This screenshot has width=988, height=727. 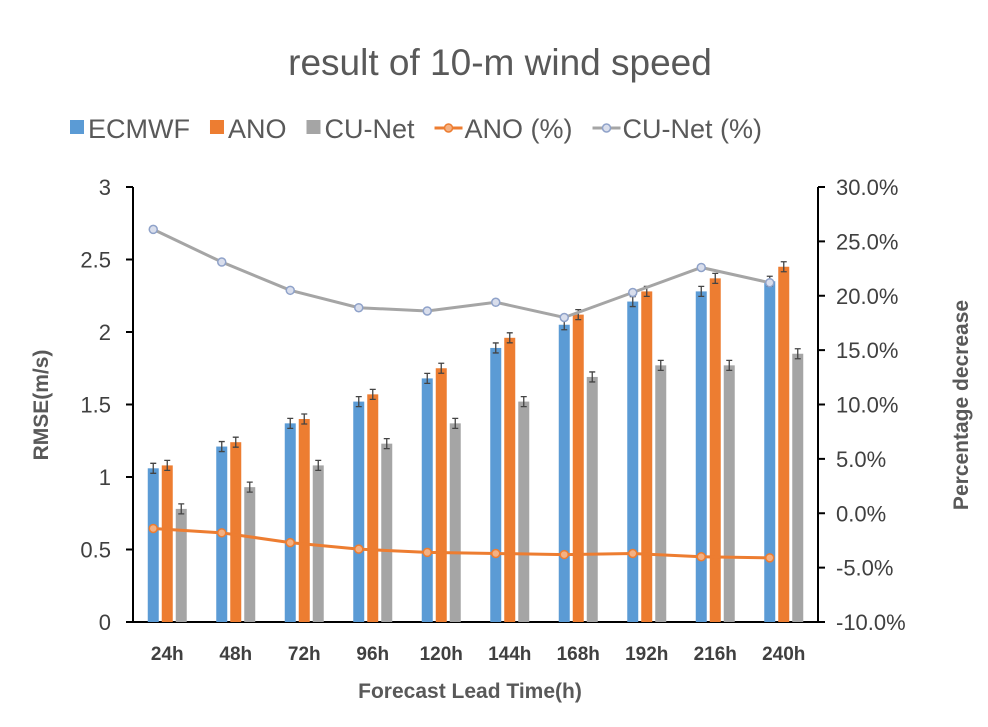 What do you see at coordinates (95, 260) in the screenshot?
I see `y-tick-label: 2.5` at bounding box center [95, 260].